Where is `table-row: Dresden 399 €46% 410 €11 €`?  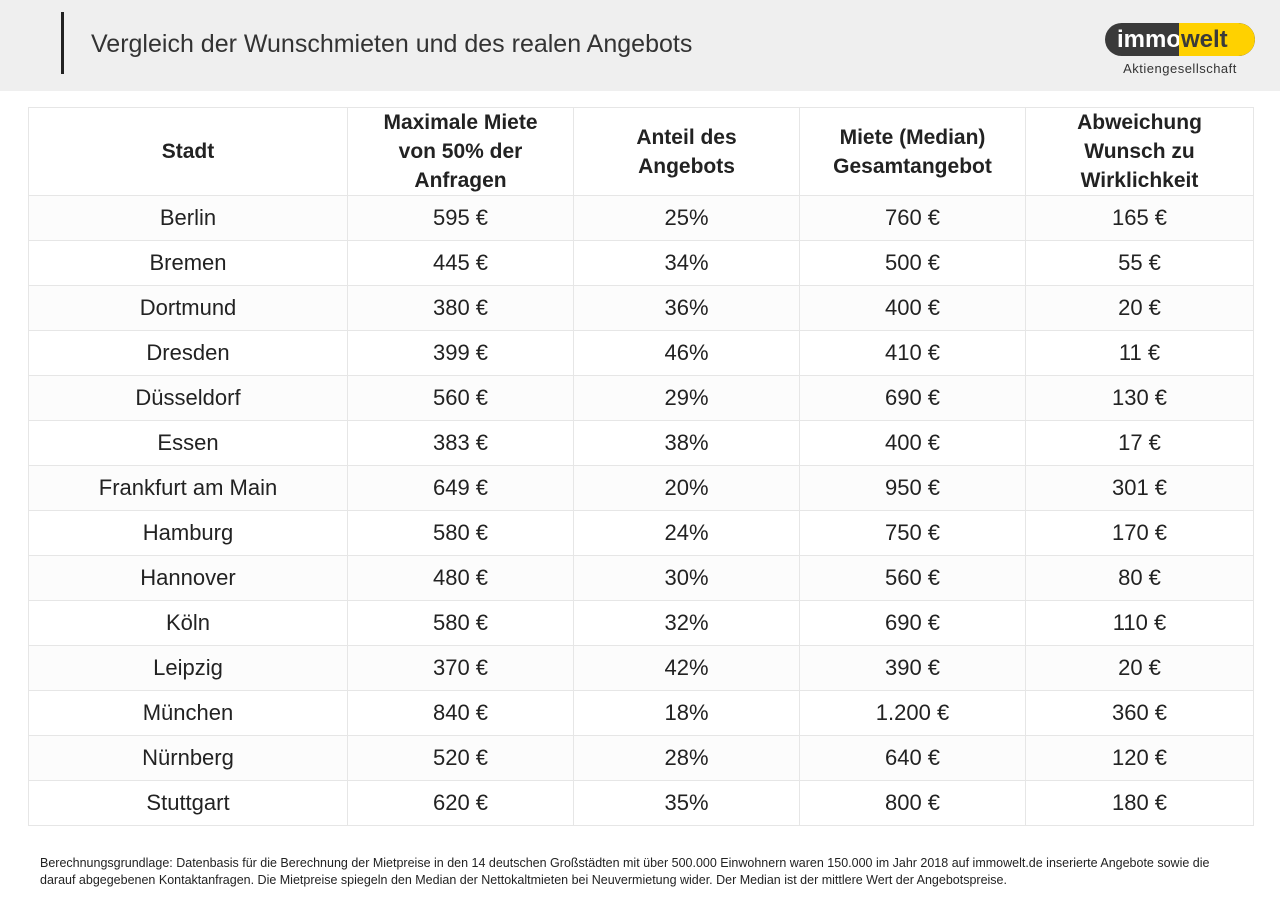 table-row: Dresden 399 €46% 410 €11 € is located at coordinates (641, 353).